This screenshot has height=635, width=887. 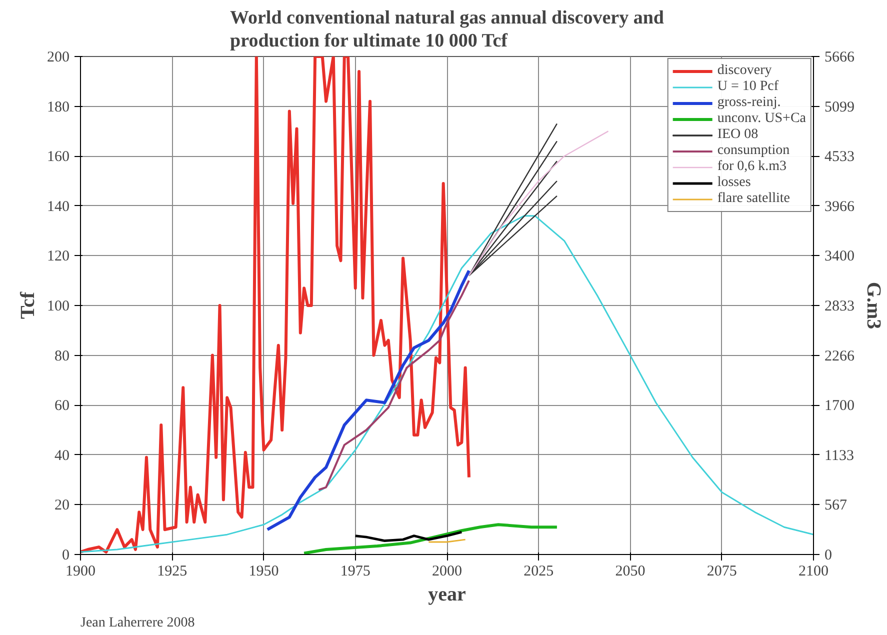 I want to click on legend-label: flare satellite, so click(x=753, y=199).